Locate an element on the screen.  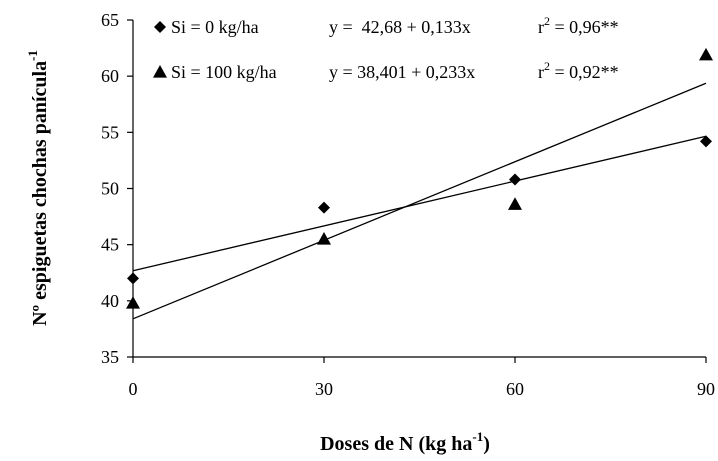
r2-series-1: r2 = 0,96** is located at coordinates (578, 25).